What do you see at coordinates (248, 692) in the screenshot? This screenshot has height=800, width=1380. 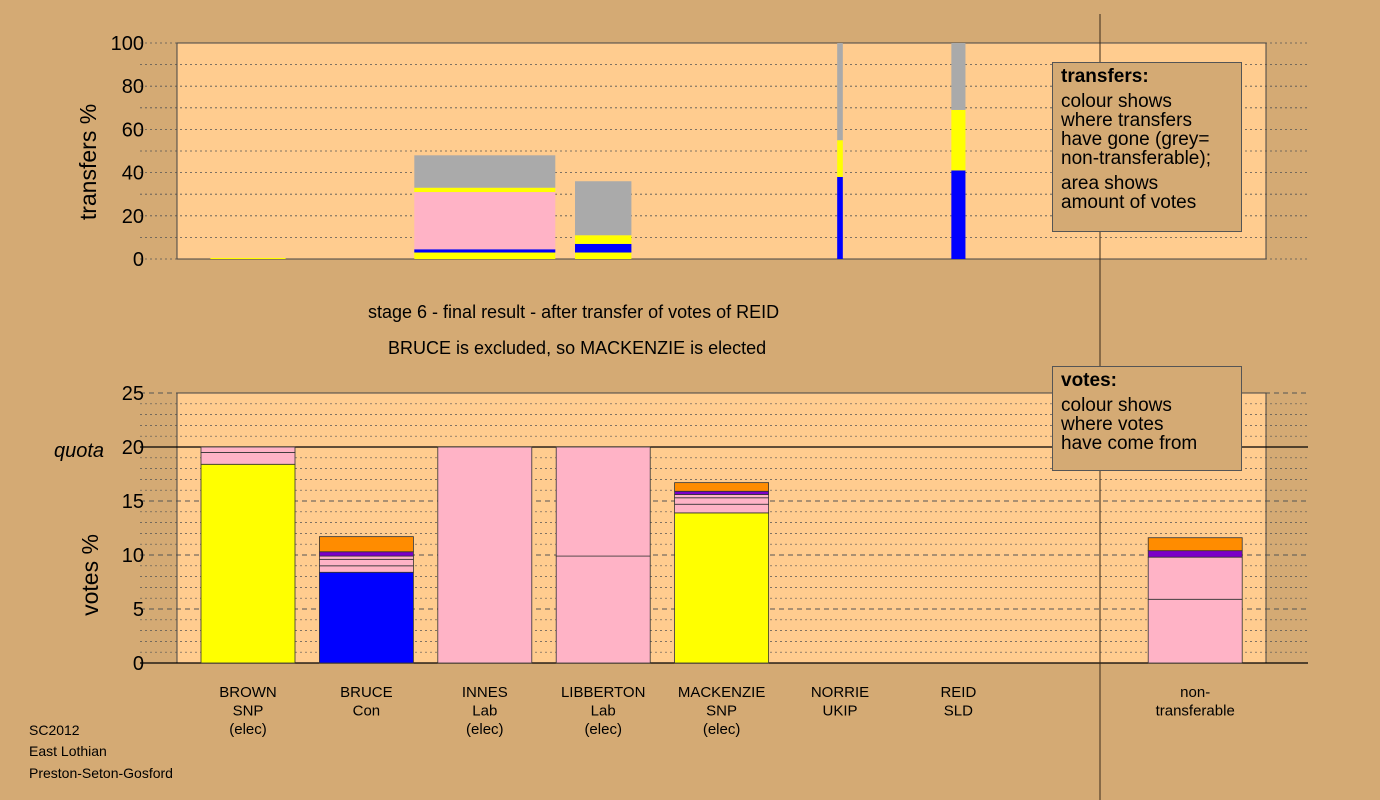 I see `category-label: BROWN` at bounding box center [248, 692].